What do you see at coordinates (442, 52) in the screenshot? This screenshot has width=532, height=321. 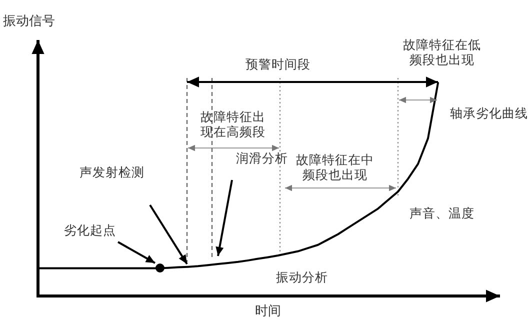 I see `text: 故障特征在低频段也出现` at bounding box center [442, 52].